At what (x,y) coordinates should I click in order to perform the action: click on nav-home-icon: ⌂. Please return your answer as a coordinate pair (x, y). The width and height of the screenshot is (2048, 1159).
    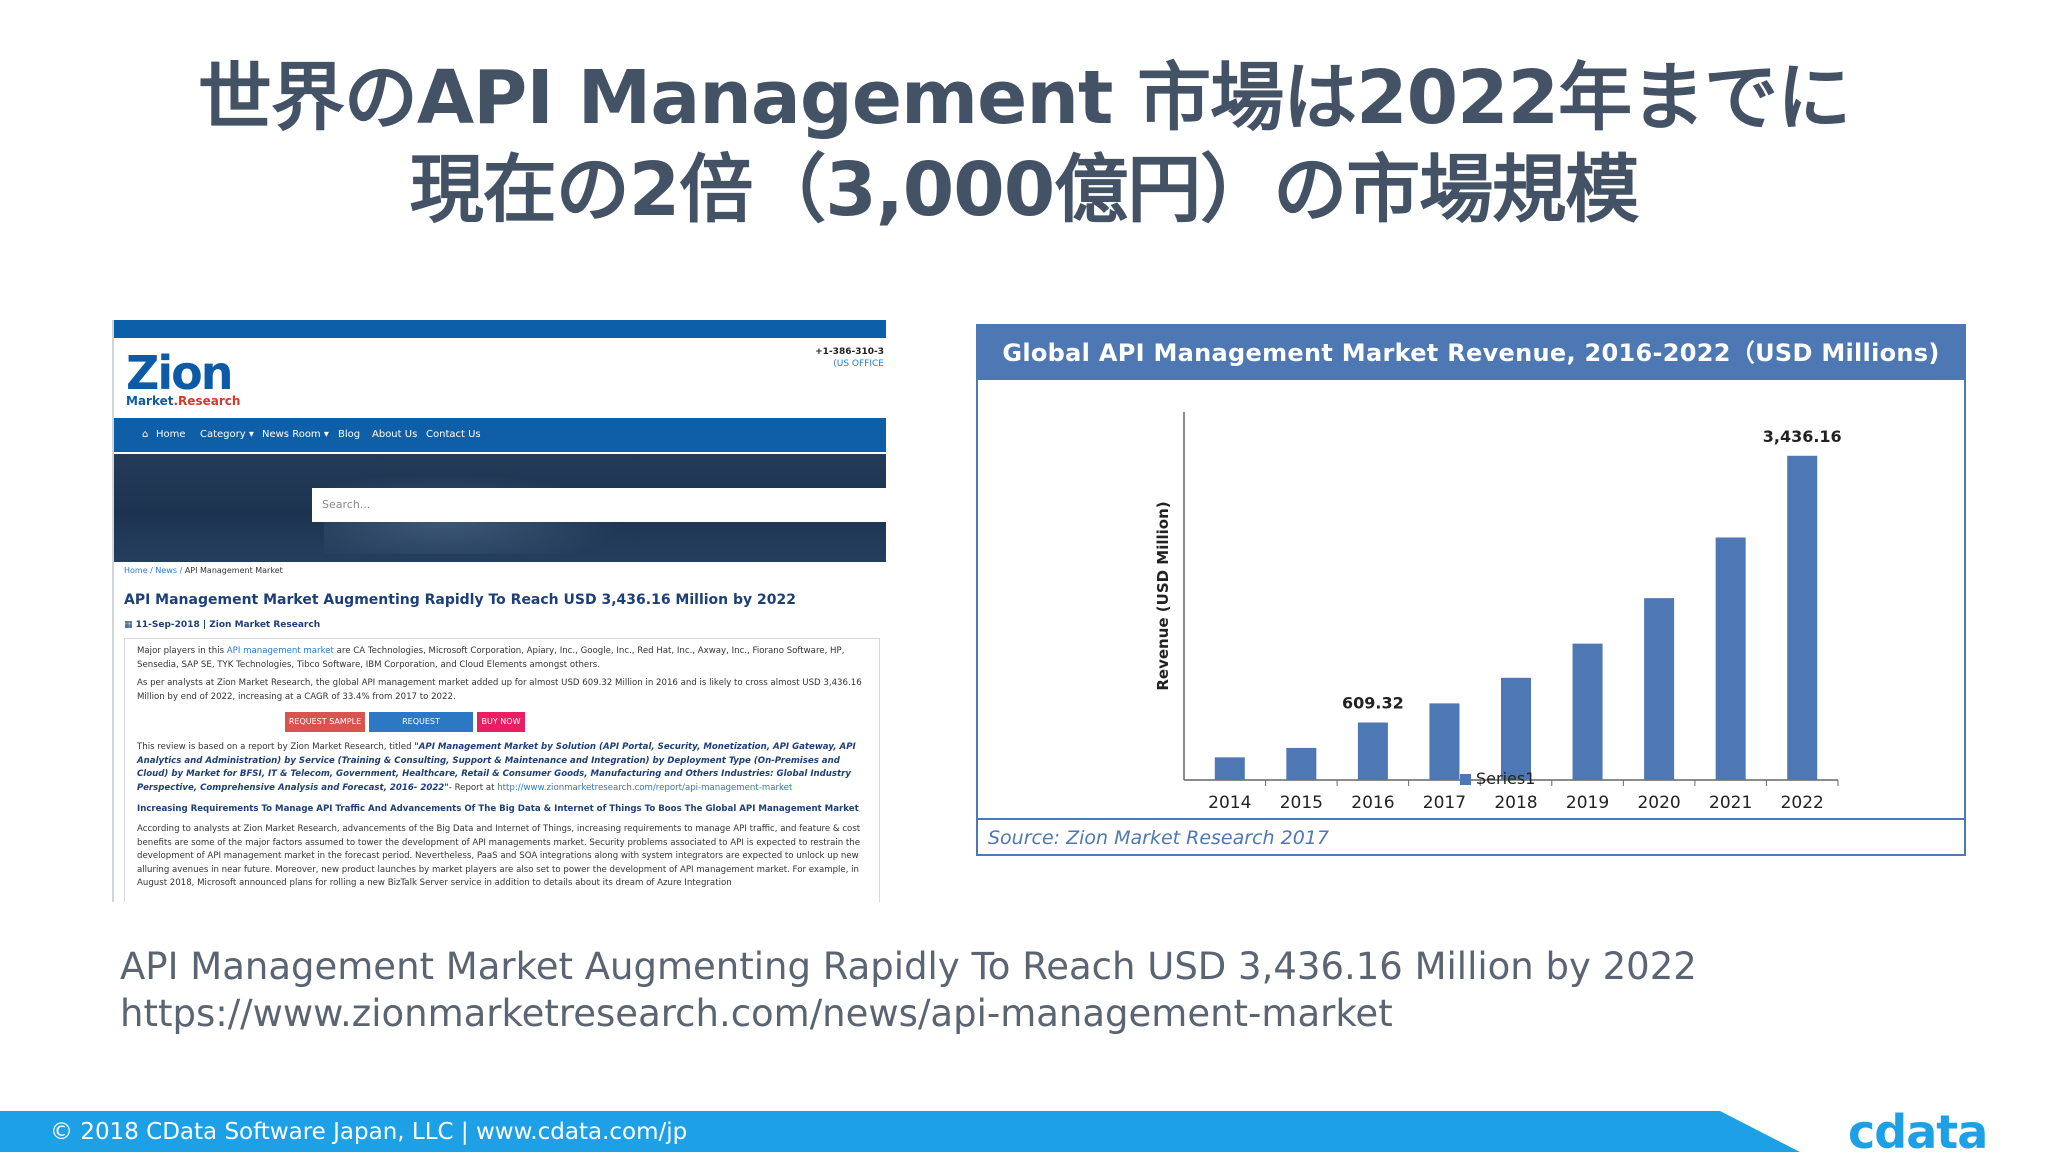
    Looking at the image, I should click on (145, 434).